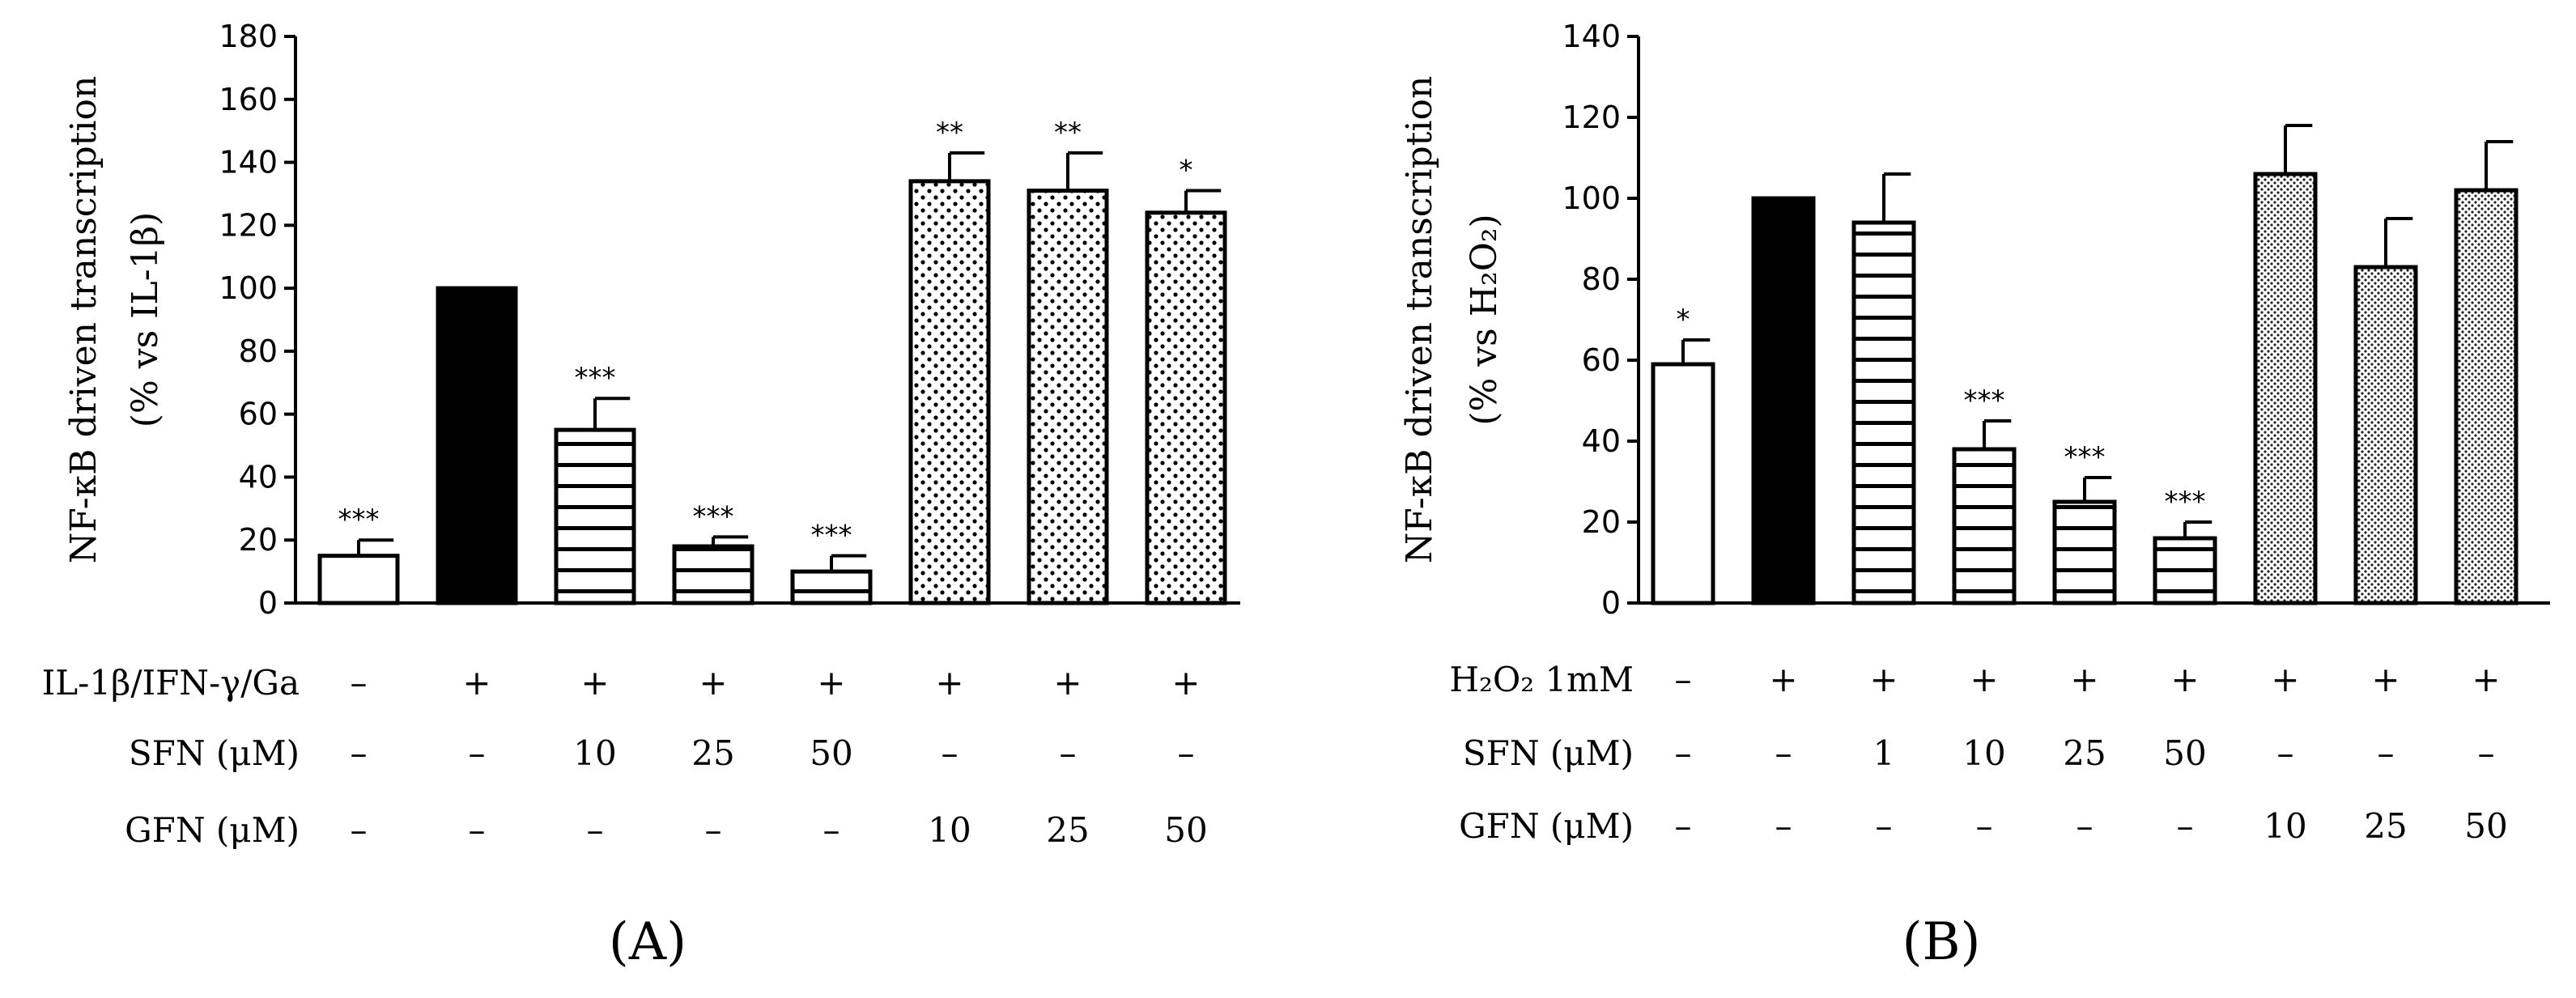  Describe the element at coordinates (648, 942) in the screenshot. I see `panel-a-panel-label: (A)` at that location.